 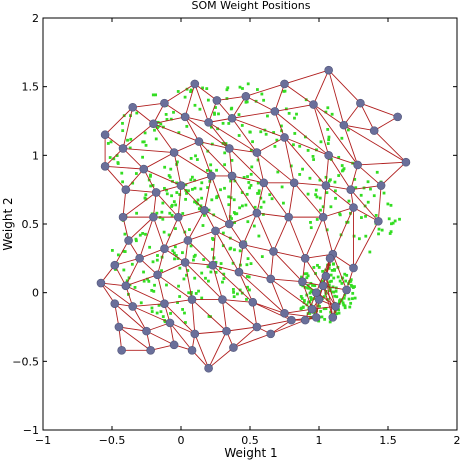 I want to click on y-tick-label: −1, so click(x=31, y=430).